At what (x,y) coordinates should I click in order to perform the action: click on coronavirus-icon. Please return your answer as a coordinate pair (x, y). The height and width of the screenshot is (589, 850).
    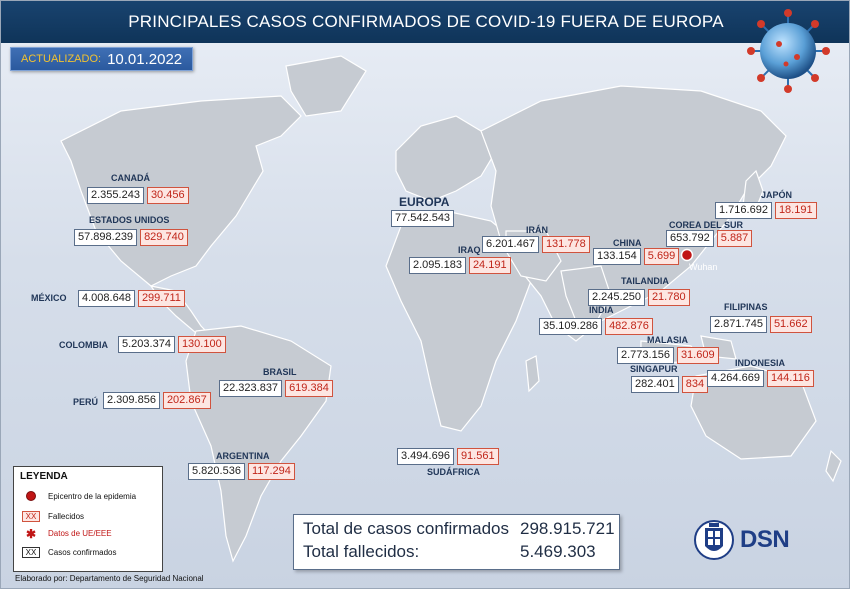
    Looking at the image, I should click on (788, 51).